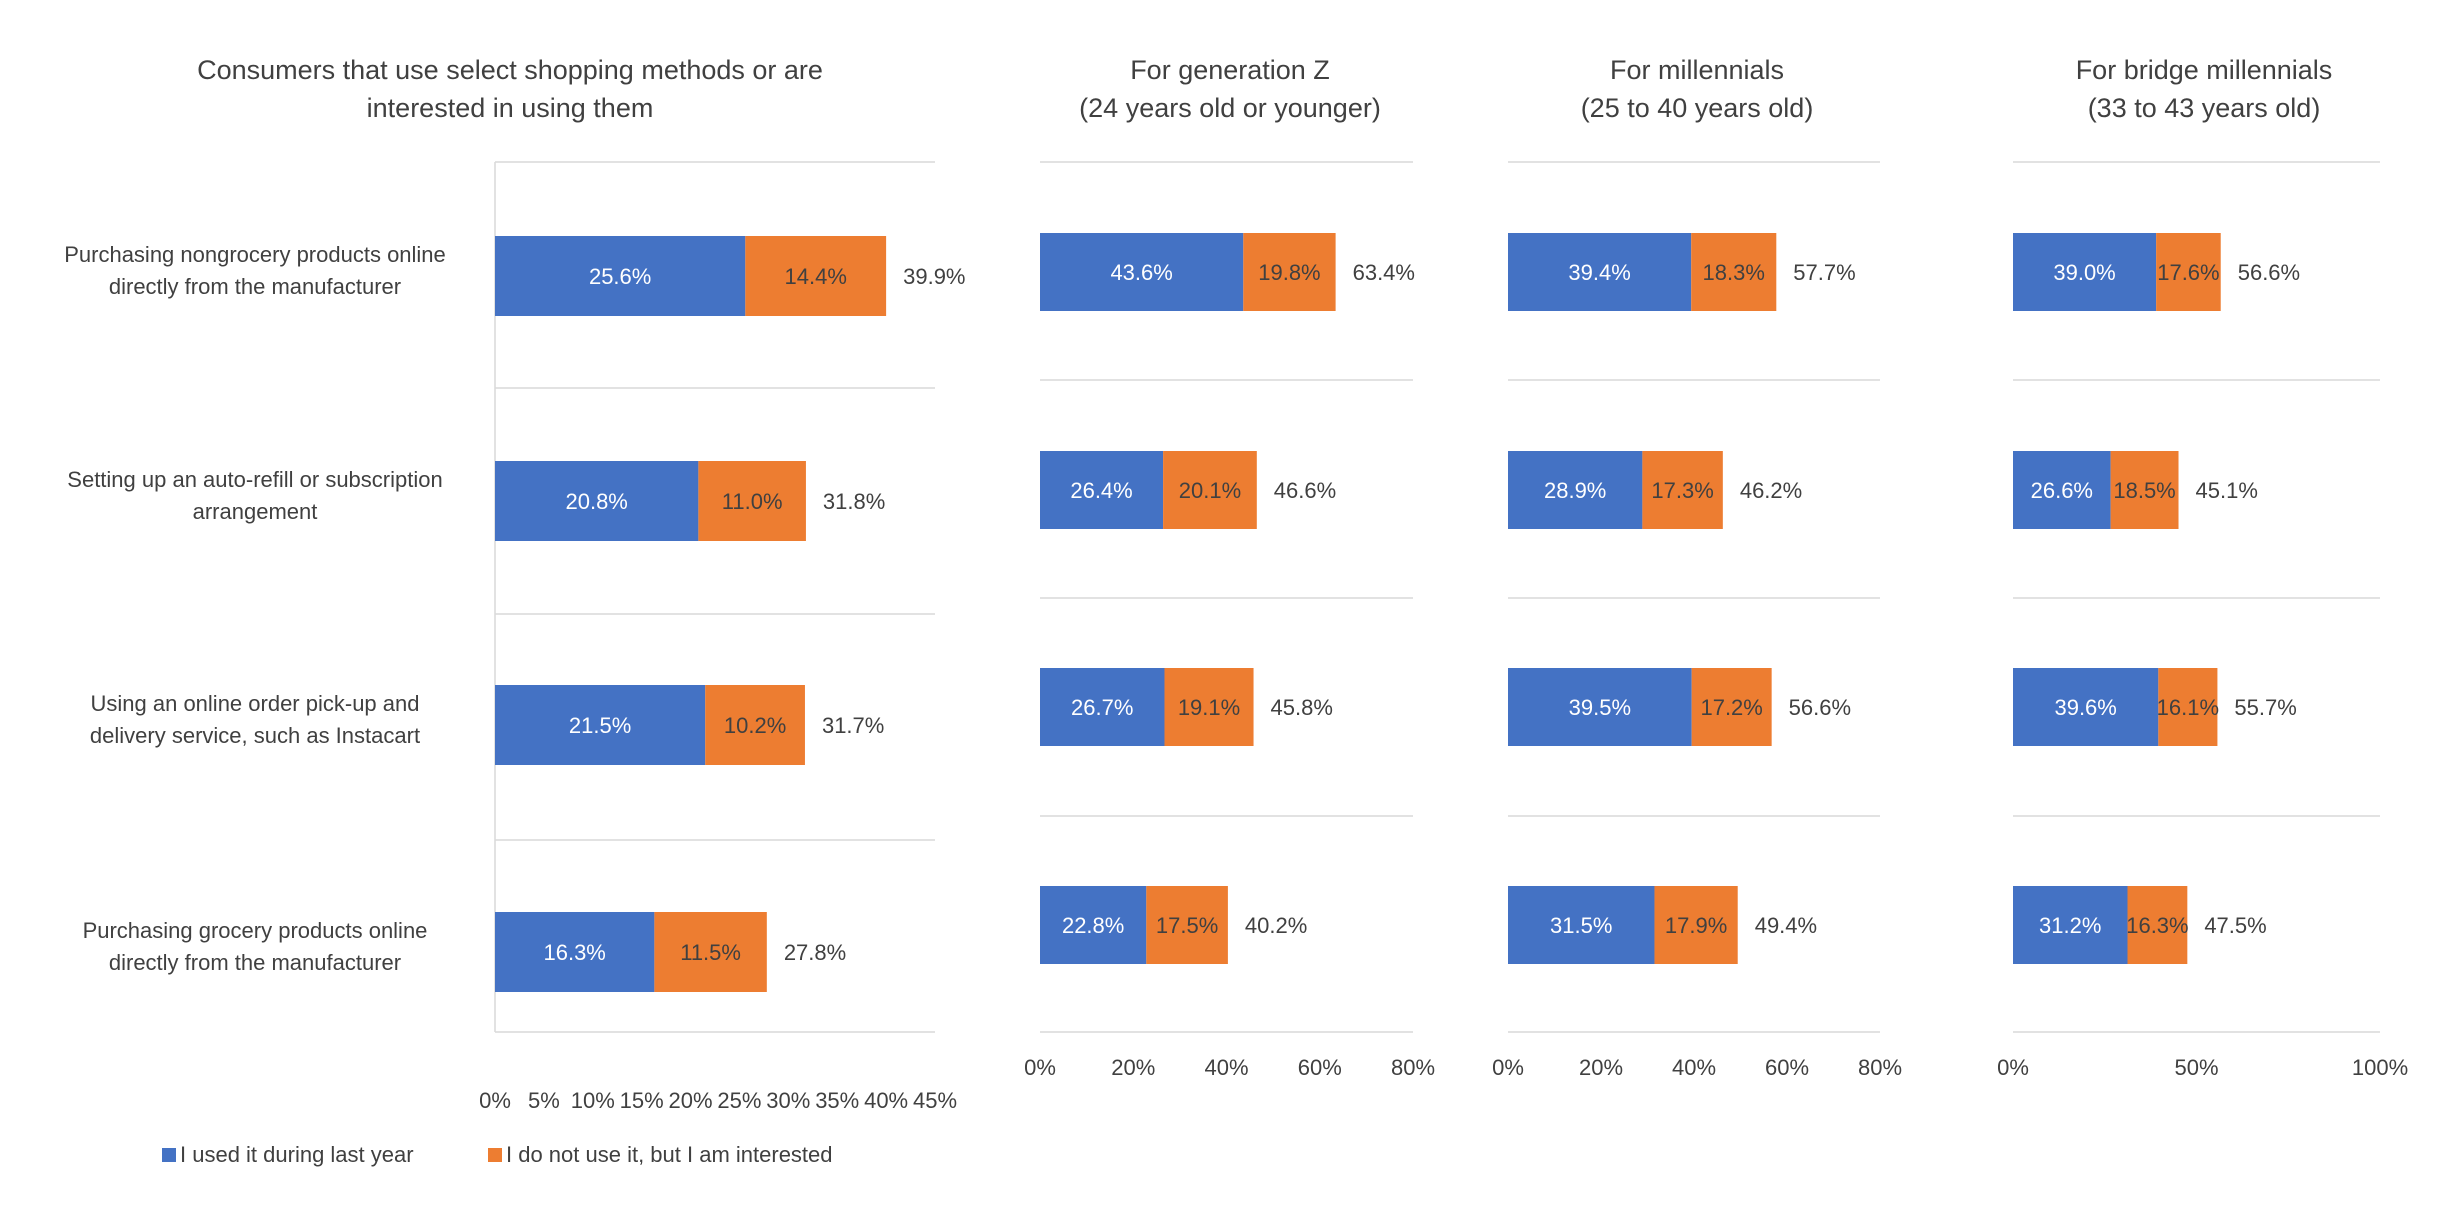 The height and width of the screenshot is (1226, 2446). I want to click on data-label-used: 28.9%, so click(1575, 490).